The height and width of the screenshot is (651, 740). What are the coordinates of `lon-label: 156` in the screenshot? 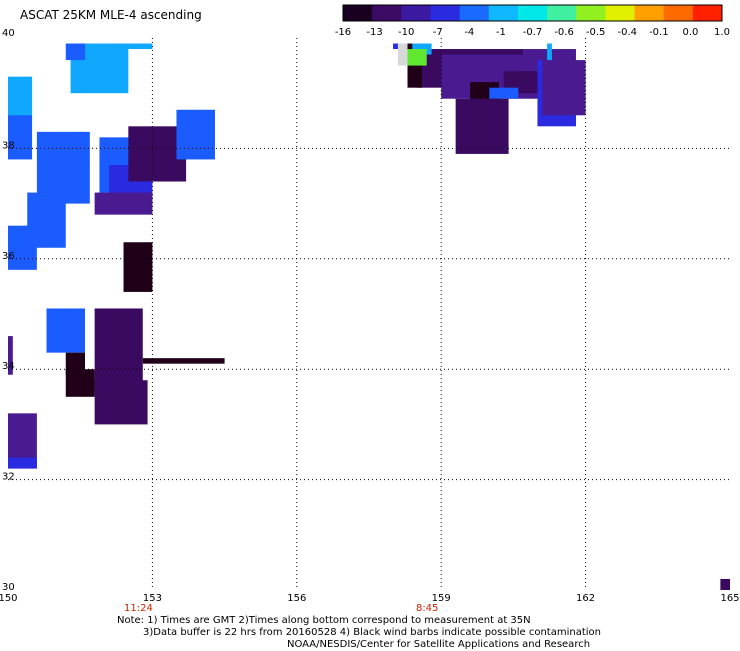 It's located at (296, 598).